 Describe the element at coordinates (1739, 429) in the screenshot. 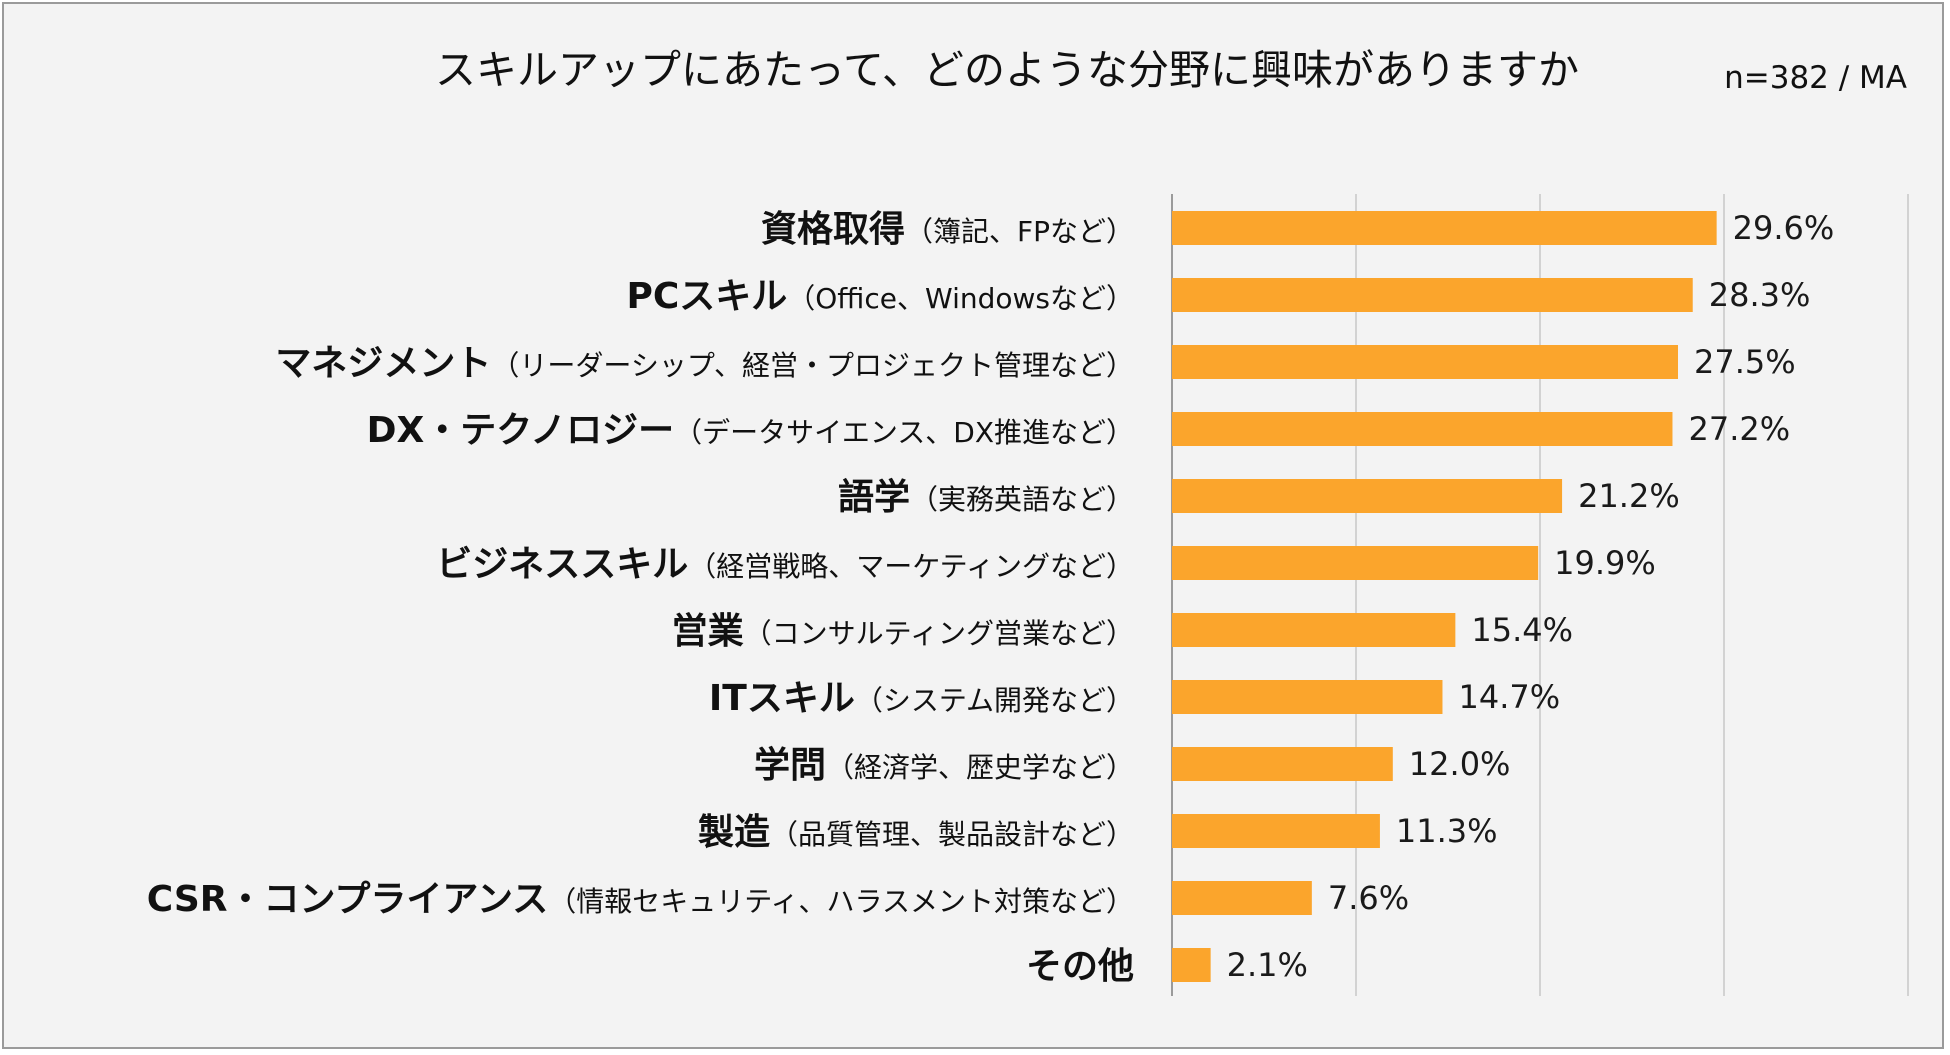

I see `value-label: 27.2%` at that location.